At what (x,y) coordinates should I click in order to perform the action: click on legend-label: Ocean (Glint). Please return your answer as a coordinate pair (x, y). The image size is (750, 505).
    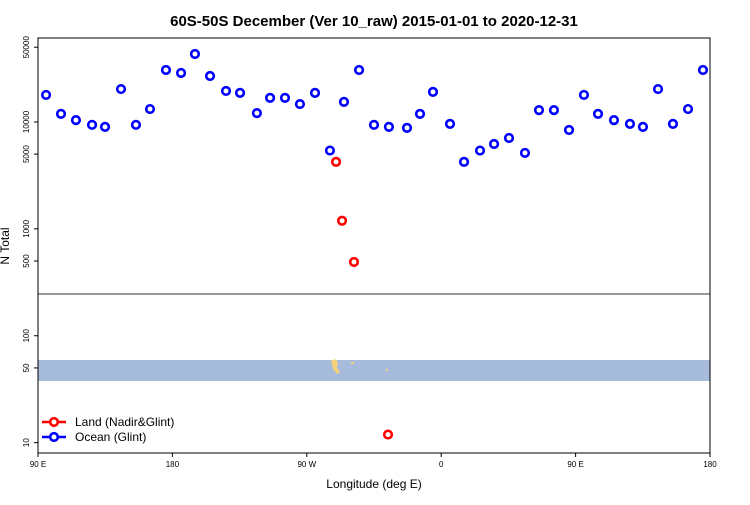
    Looking at the image, I should click on (110, 437).